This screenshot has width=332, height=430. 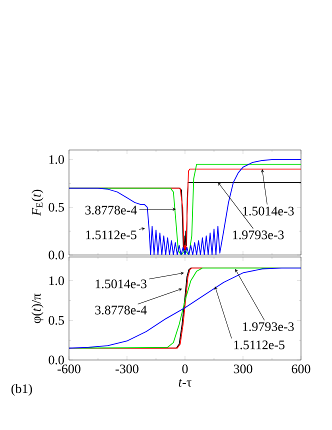 What do you see at coordinates (38, 309) in the screenshot?
I see `y-axis-title: φ(t)/π` at bounding box center [38, 309].